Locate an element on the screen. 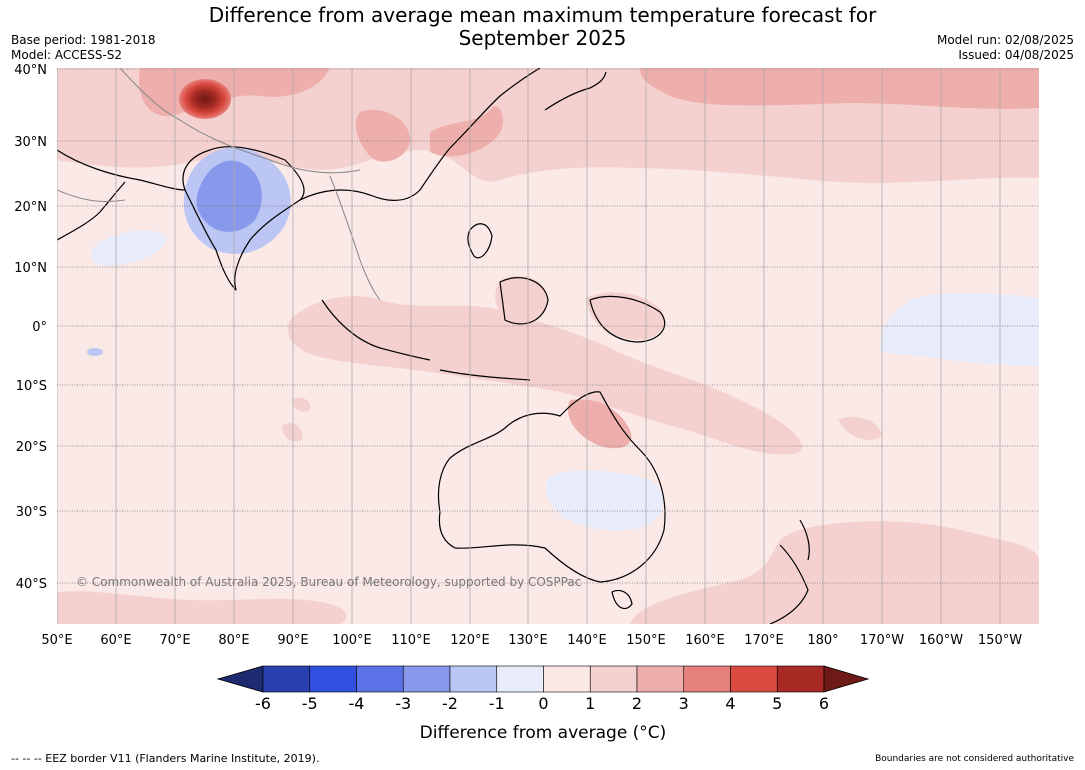  anomaly-1-2-indian-ocean is located at coordinates (292, 432).